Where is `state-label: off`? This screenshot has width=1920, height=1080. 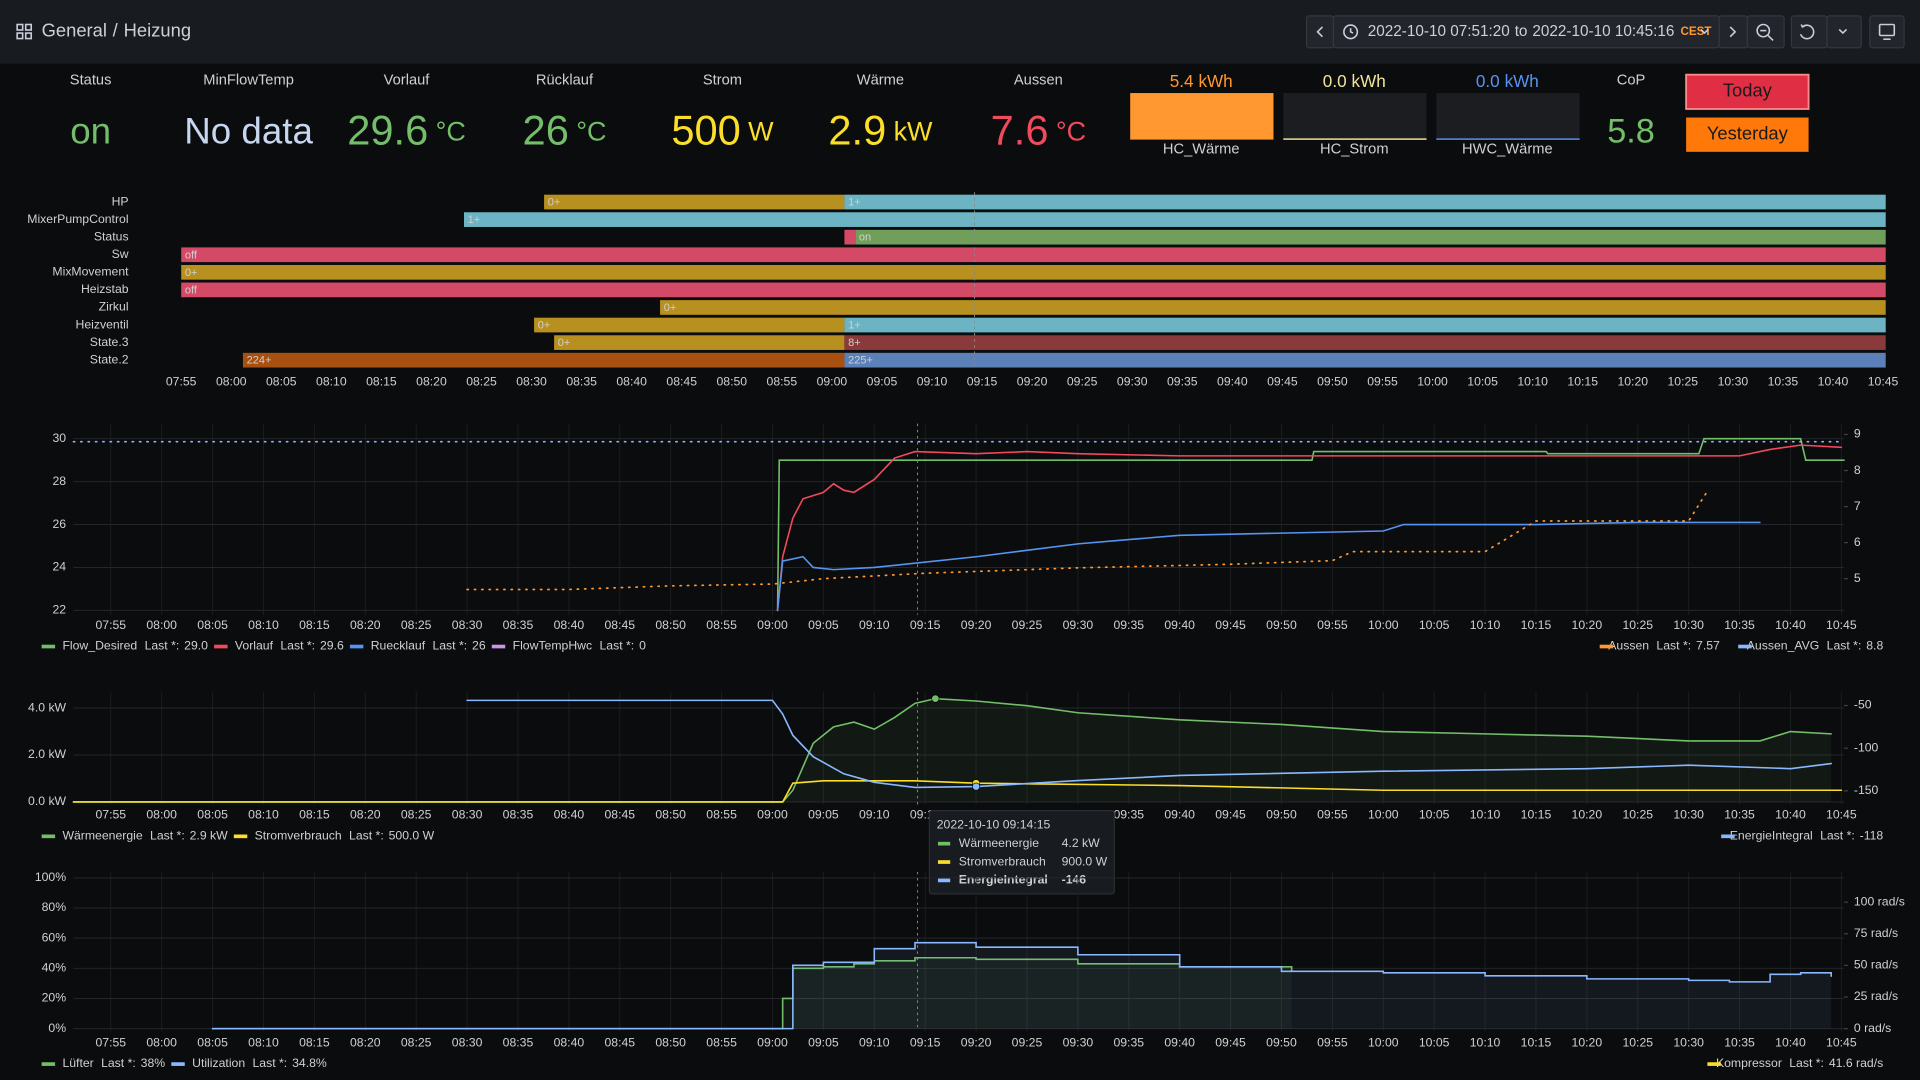
state-label: off is located at coordinates (191, 255).